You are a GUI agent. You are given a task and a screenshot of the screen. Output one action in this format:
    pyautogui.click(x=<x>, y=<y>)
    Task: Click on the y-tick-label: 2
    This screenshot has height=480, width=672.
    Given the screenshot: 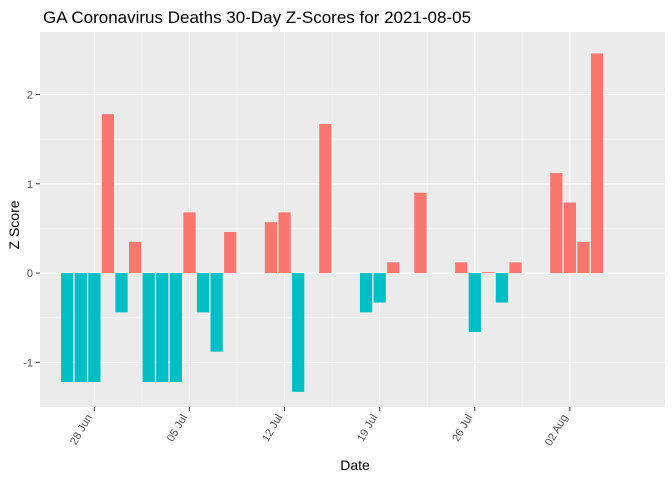 What is the action you would take?
    pyautogui.click(x=30, y=96)
    